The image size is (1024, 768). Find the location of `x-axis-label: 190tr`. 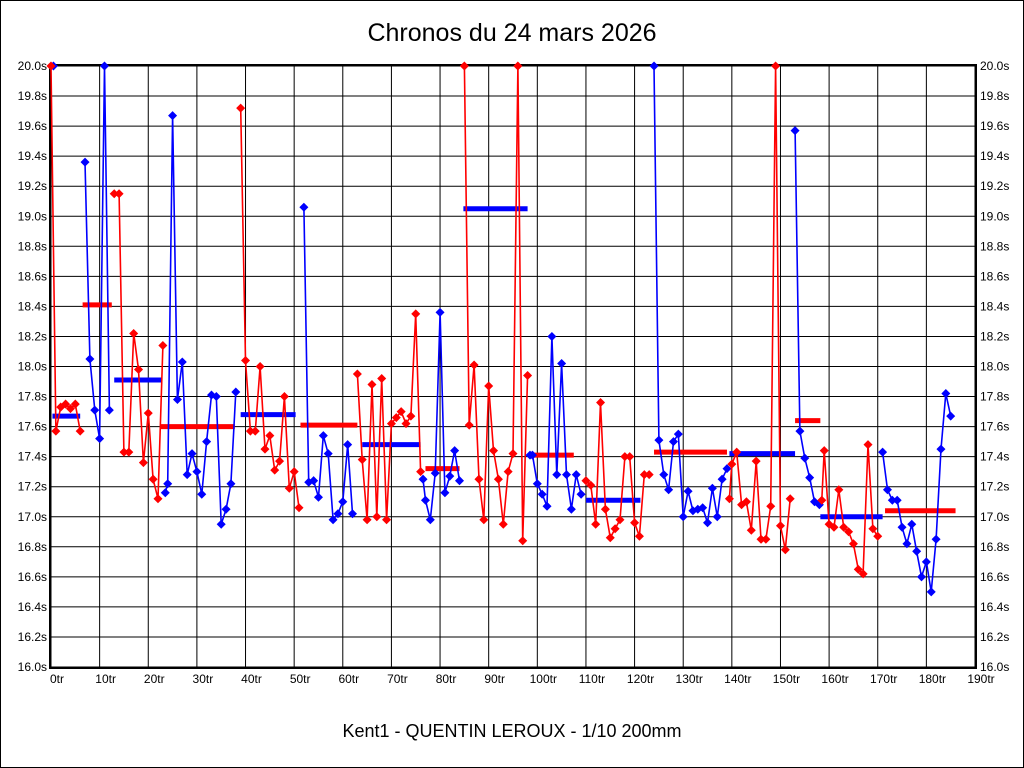

x-axis-label: 190tr is located at coordinates (980, 679).